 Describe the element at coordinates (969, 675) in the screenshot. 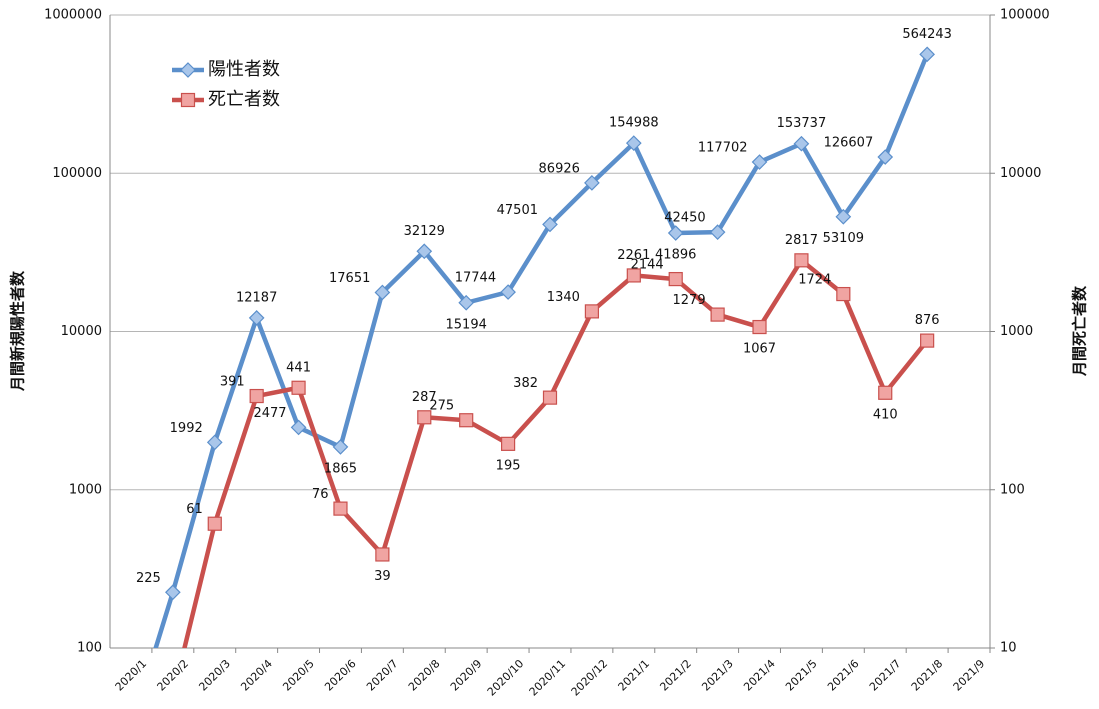

I see `x-tick-label: 2021/9` at that location.